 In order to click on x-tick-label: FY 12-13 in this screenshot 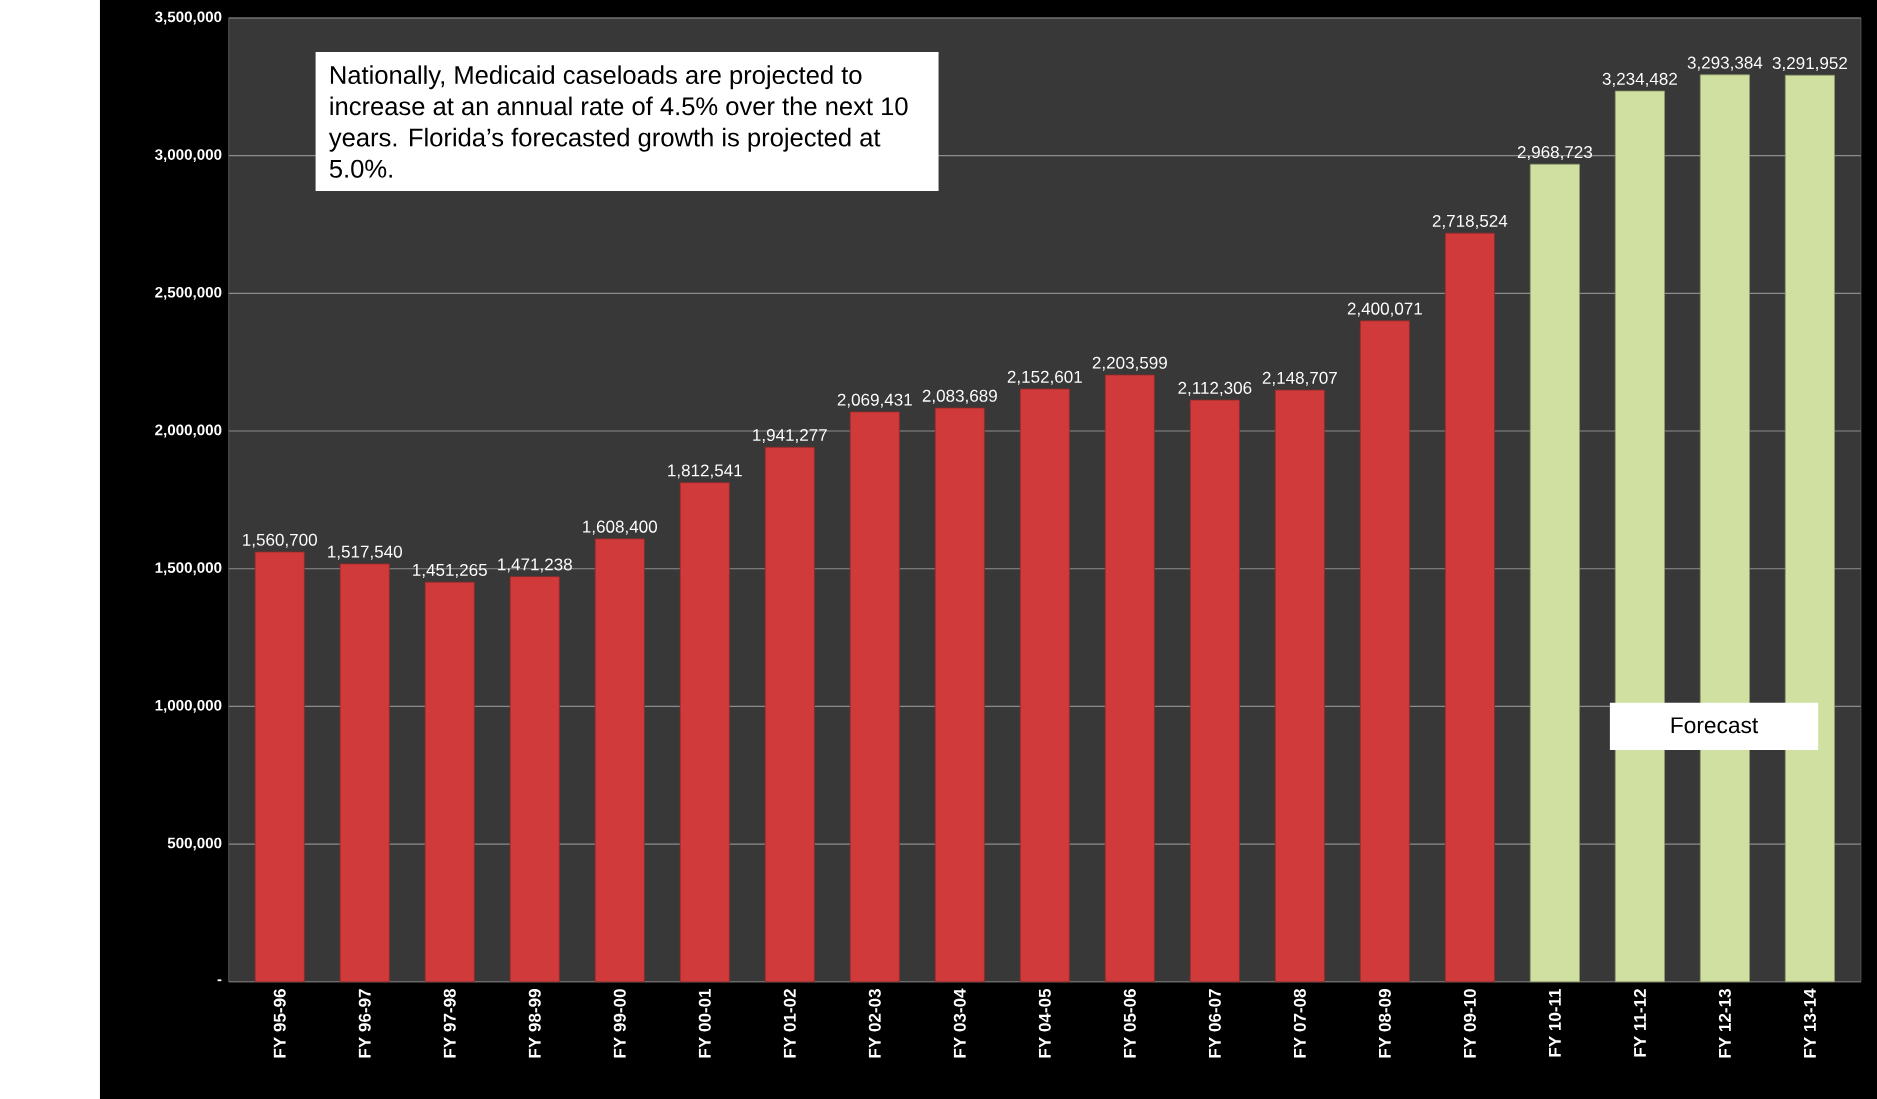, I will do `click(1724, 1023)`.